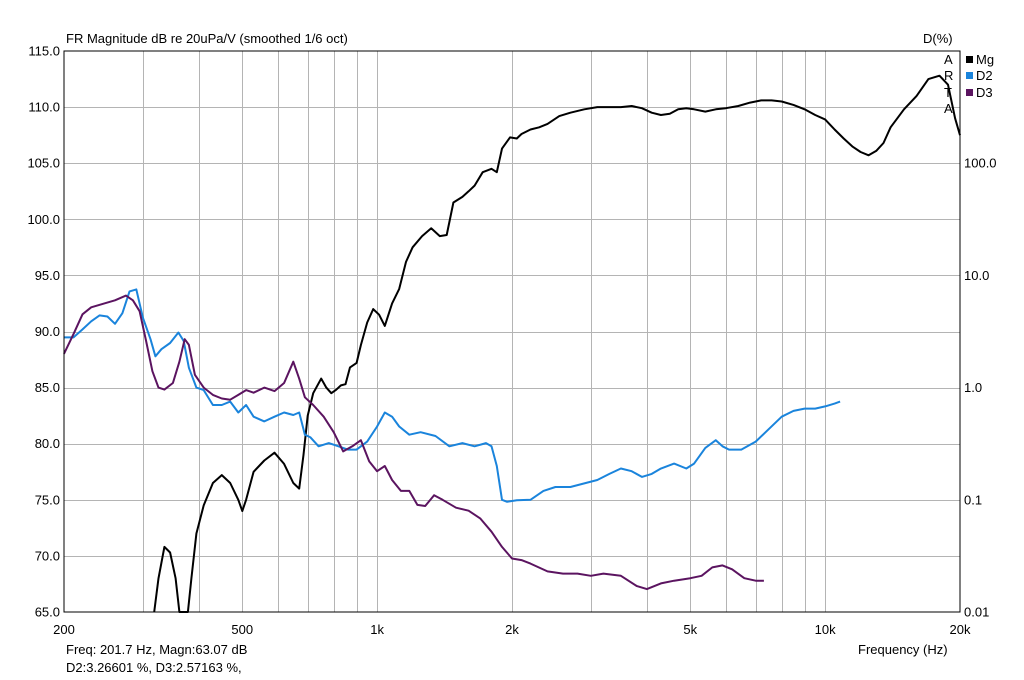 The width and height of the screenshot is (1024, 680). What do you see at coordinates (690, 629) in the screenshot?
I see `x-tick-label: 5k` at bounding box center [690, 629].